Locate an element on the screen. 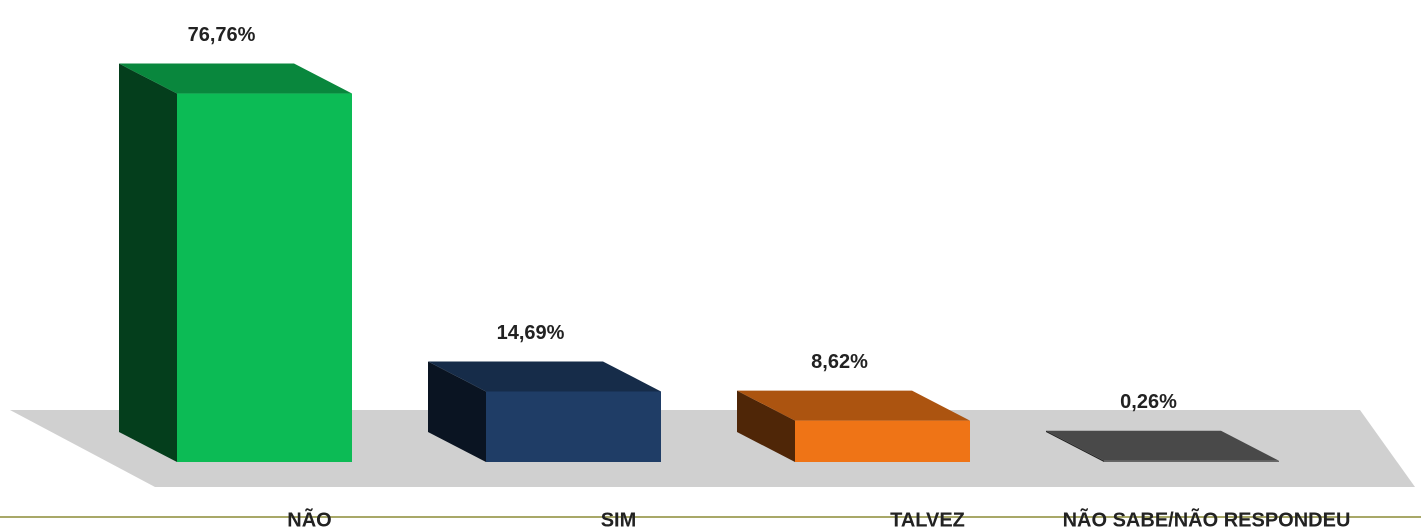  floor is located at coordinates (712, 448).